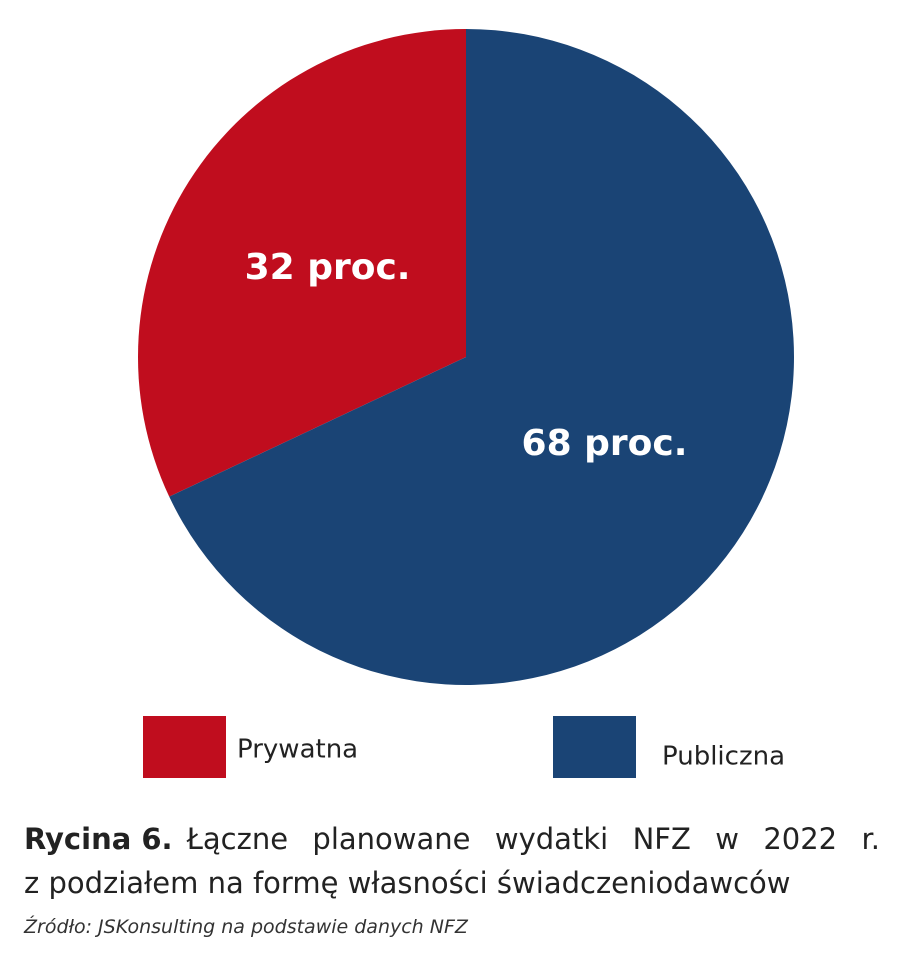 The height and width of the screenshot is (979, 900). I want to click on value-label: 32 proc., so click(328, 267).